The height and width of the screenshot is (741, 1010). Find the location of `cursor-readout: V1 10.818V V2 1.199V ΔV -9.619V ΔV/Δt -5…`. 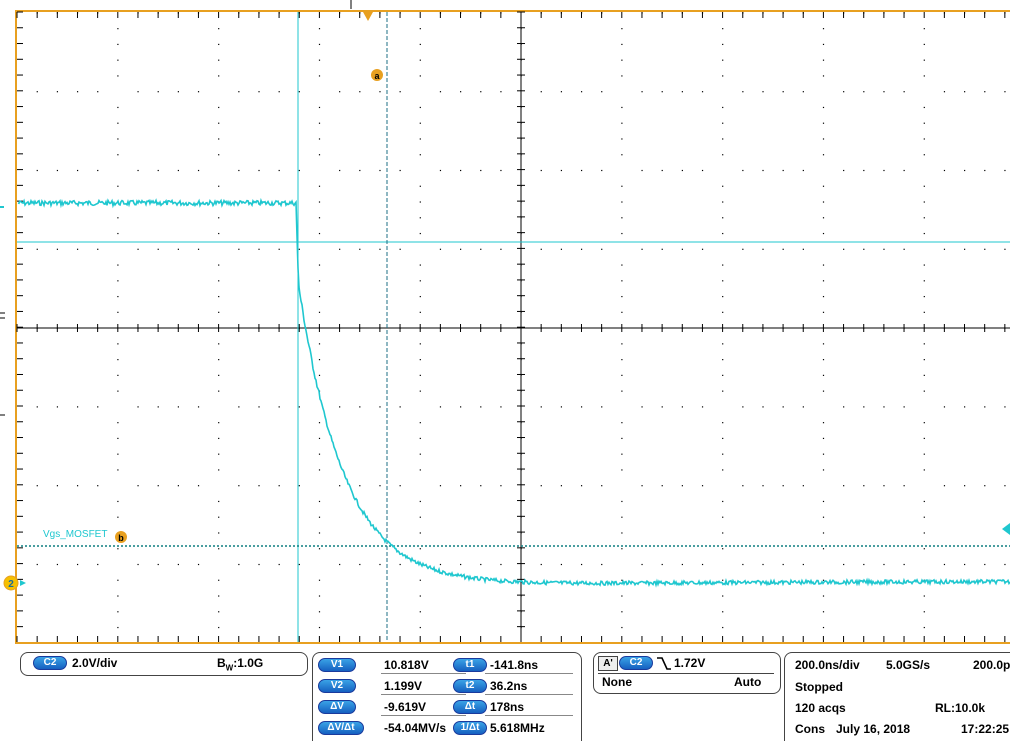

cursor-readout: V1 10.818V V2 1.199V ΔV -9.619V ΔV/Δt -5… is located at coordinates (447, 696).